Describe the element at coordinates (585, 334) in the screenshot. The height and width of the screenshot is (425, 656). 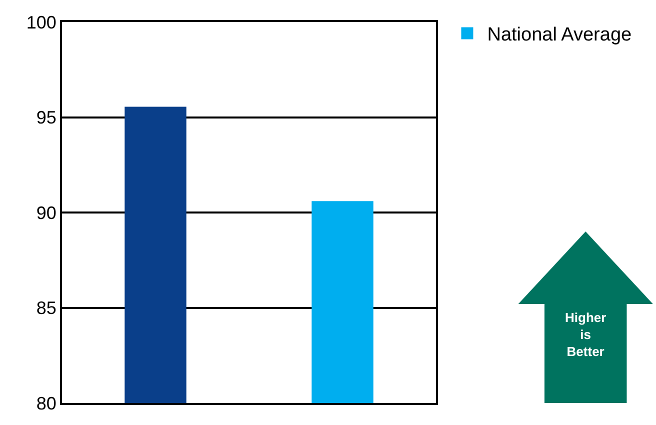
I see `text: Higher is Better` at that location.